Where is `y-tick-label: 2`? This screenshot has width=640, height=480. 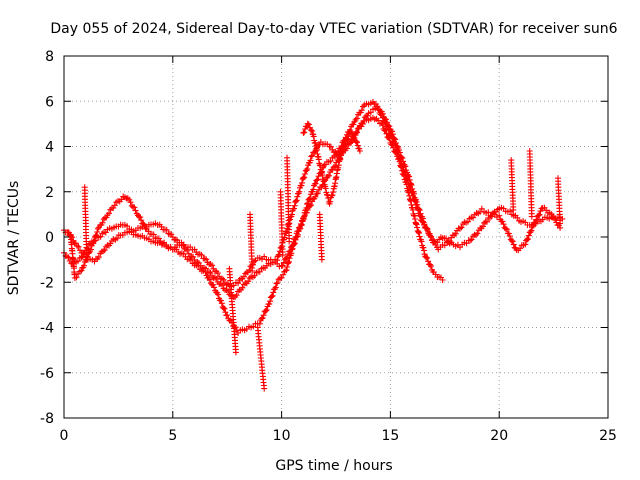
y-tick-label: 2 is located at coordinates (49, 193).